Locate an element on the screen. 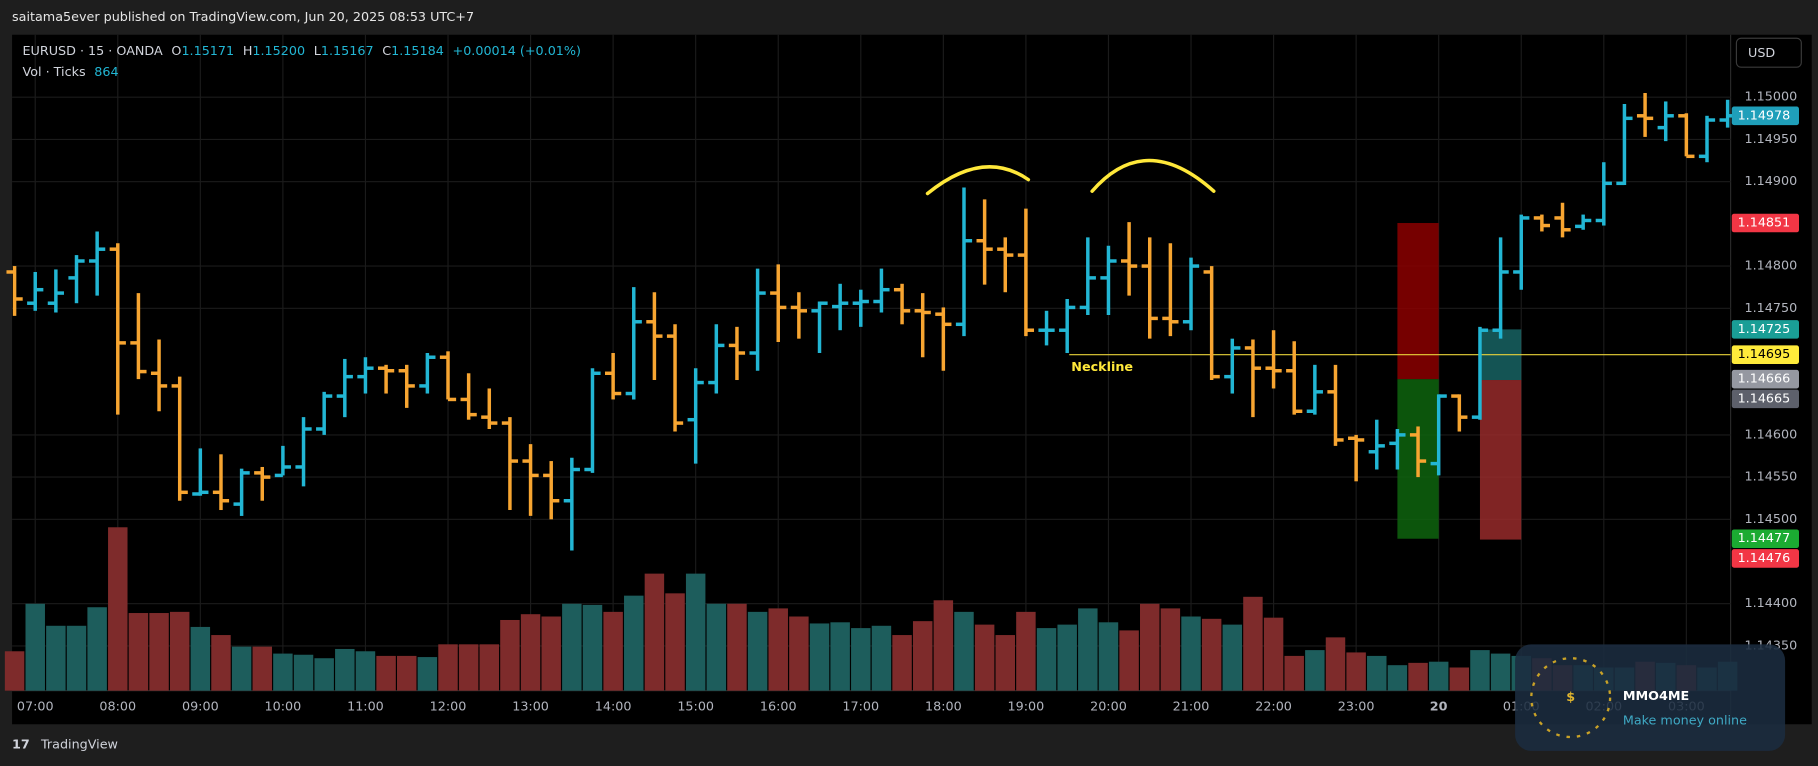 This screenshot has height=766, width=1818. y-tick-label: 1.14600 is located at coordinates (1771, 434).